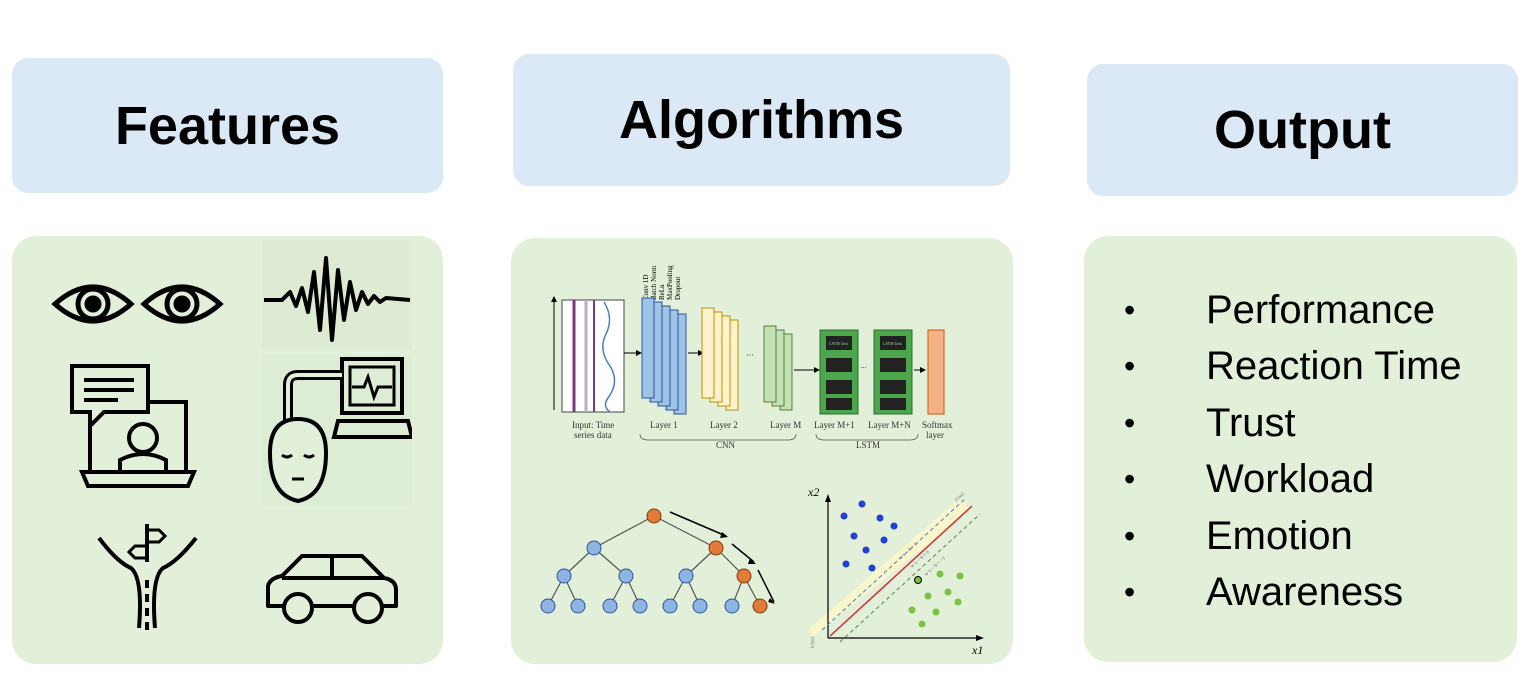  I want to click on algorithms-header: Algorithms, so click(761, 120).